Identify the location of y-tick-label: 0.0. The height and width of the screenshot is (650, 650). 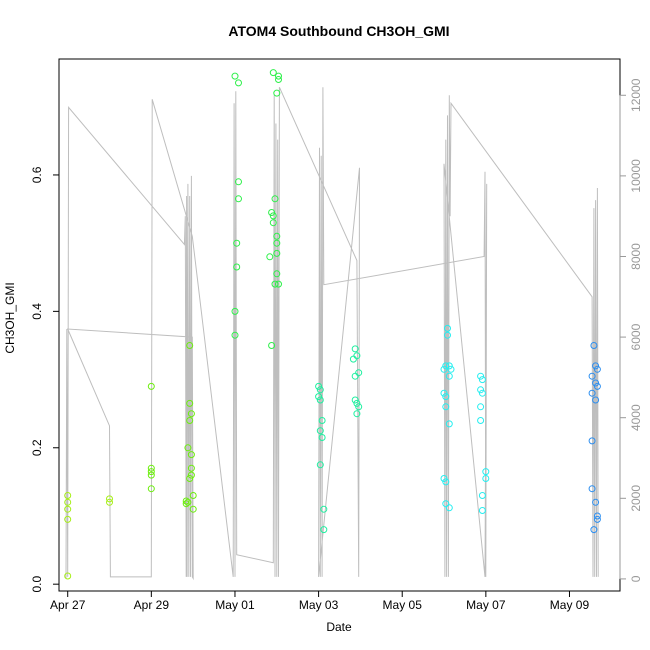
(37, 584).